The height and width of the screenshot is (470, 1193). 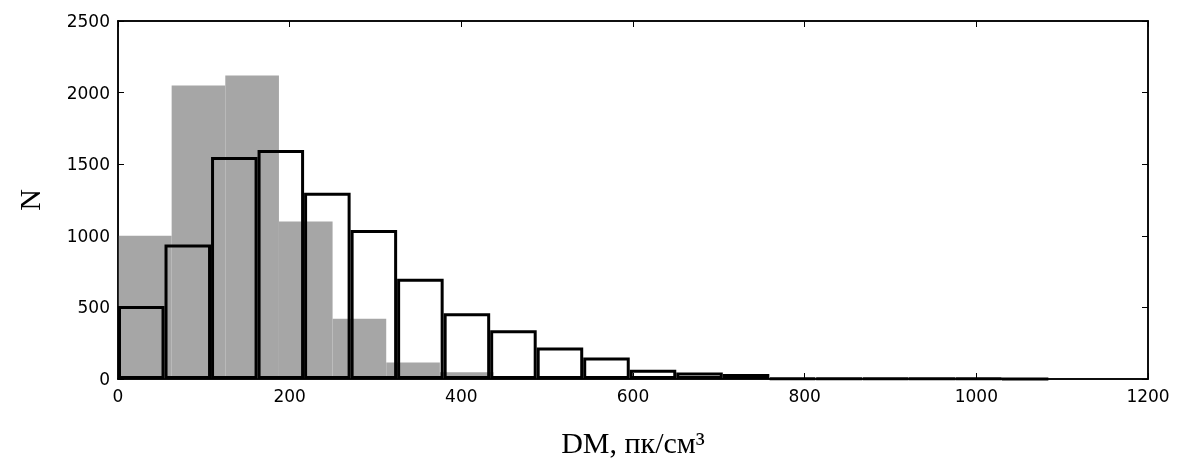 What do you see at coordinates (461, 395) in the screenshot?
I see `x-tick-label: 400` at bounding box center [461, 395].